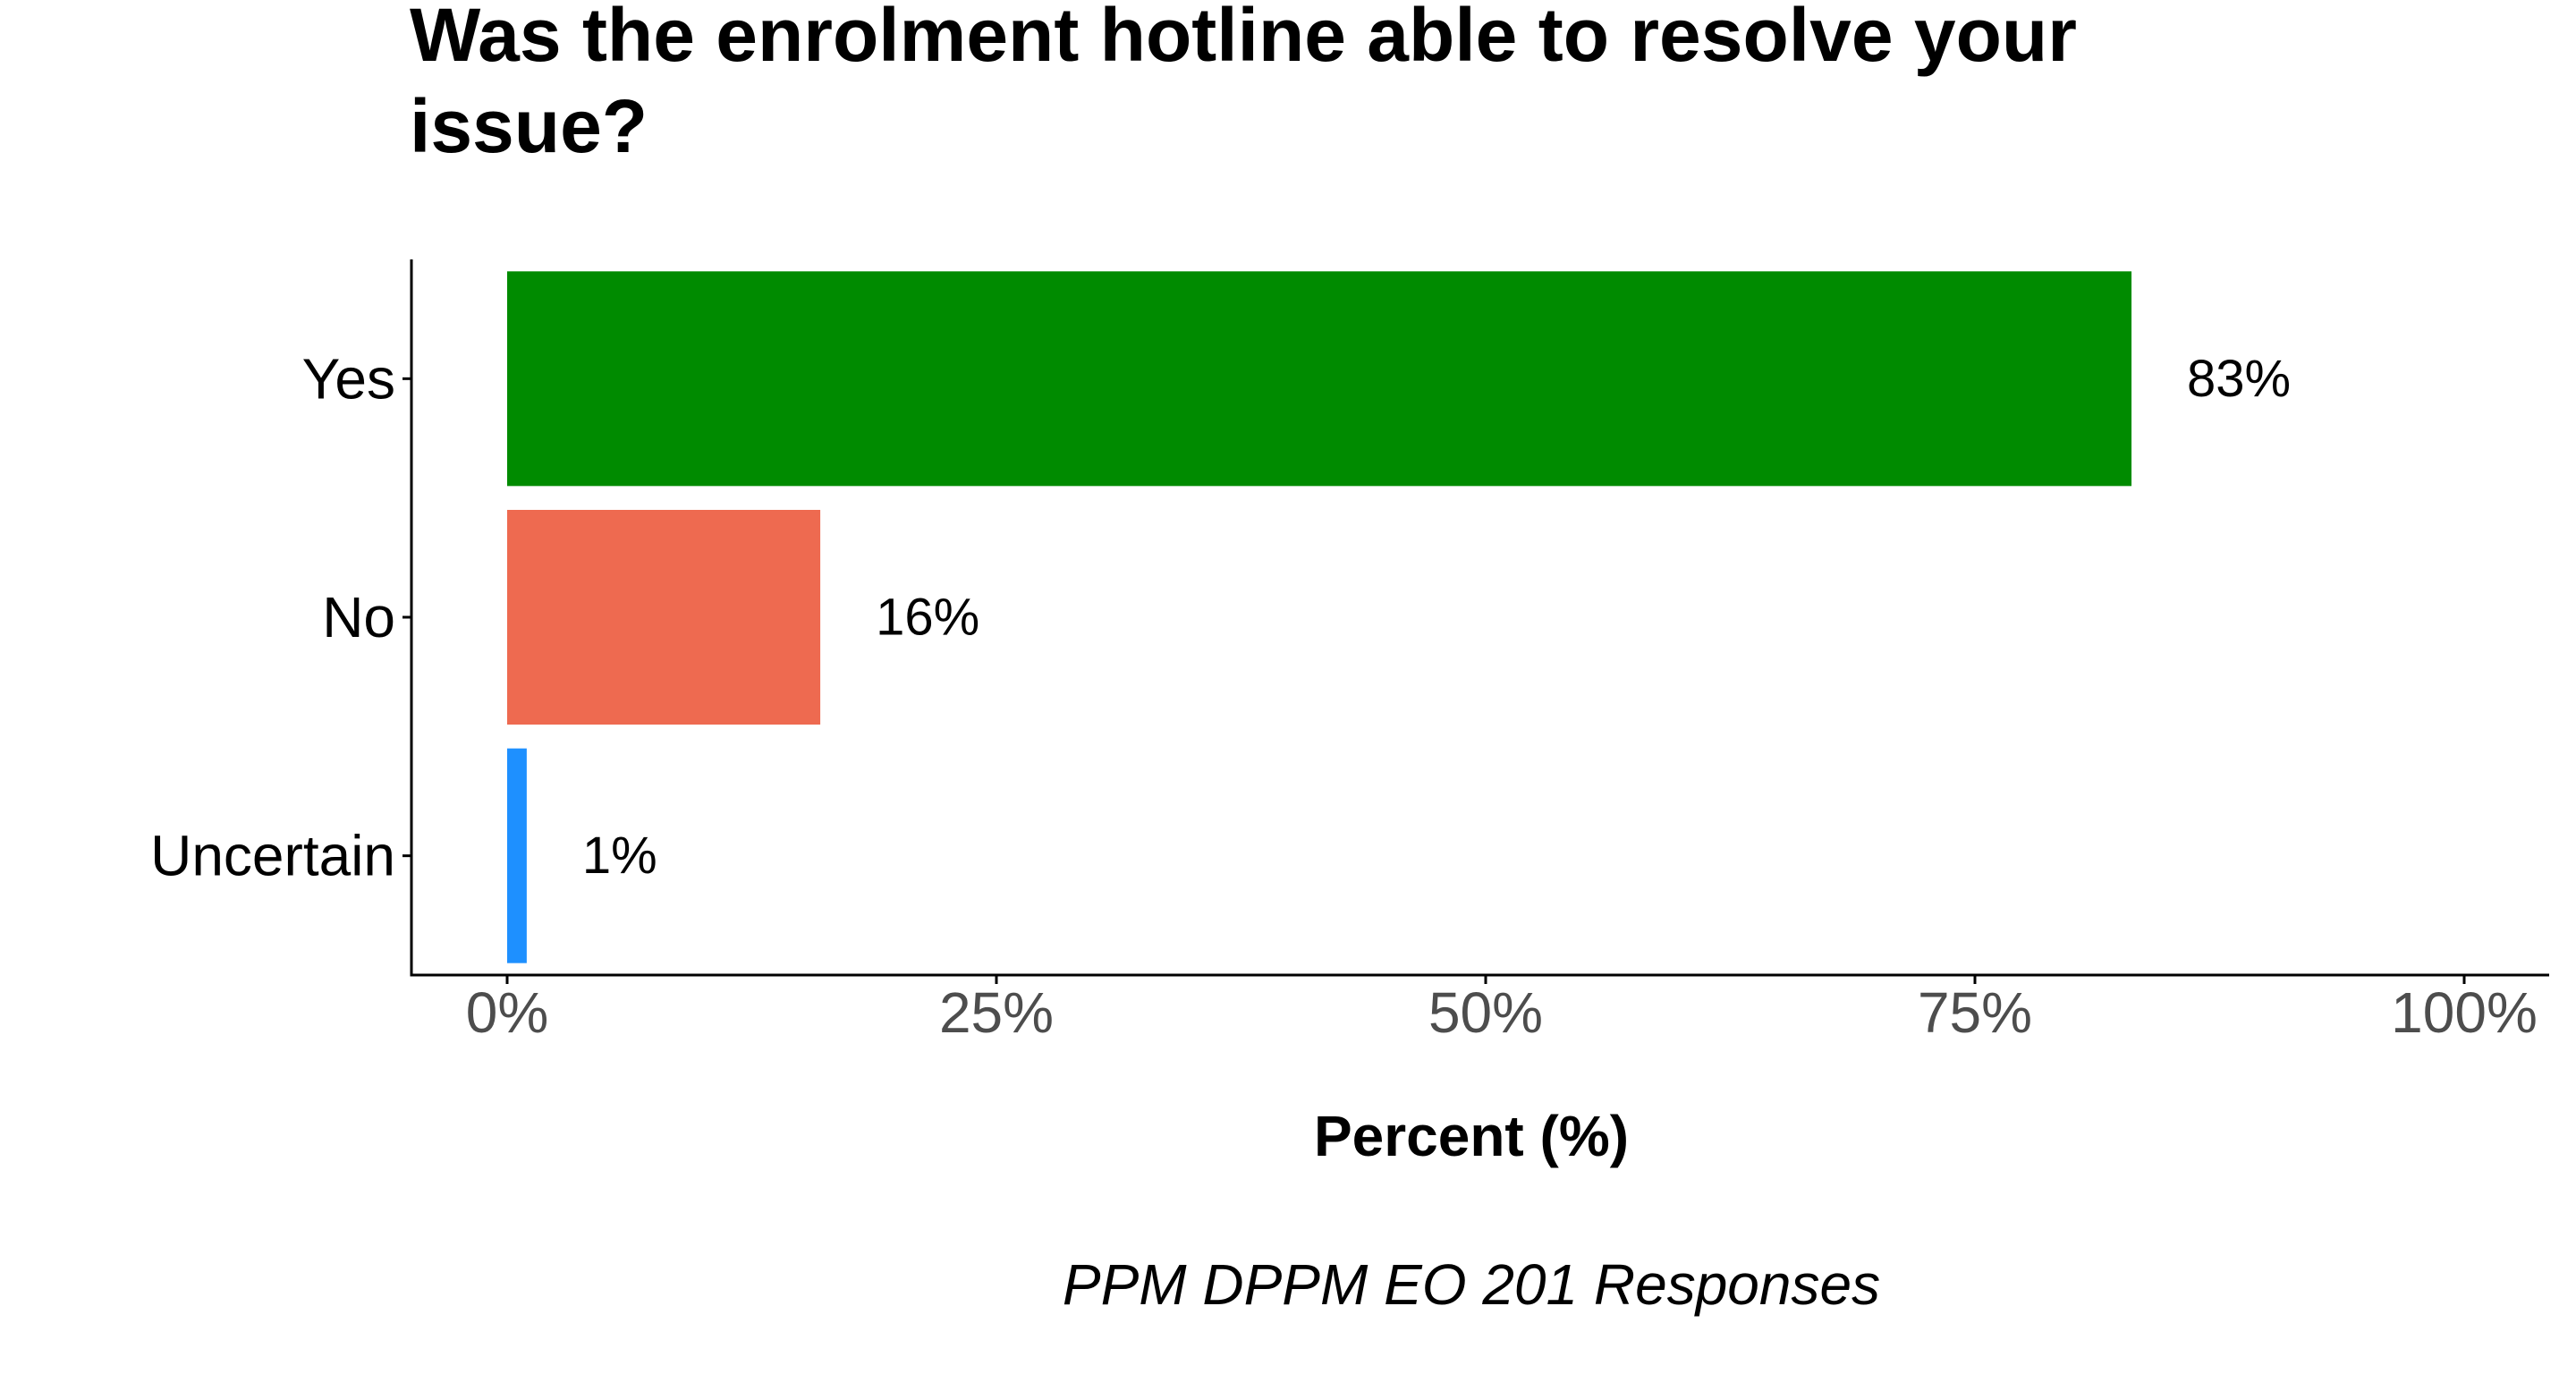 The width and height of the screenshot is (2576, 1374). Describe the element at coordinates (529, 126) in the screenshot. I see `chart-title-line-2: issue?` at that location.